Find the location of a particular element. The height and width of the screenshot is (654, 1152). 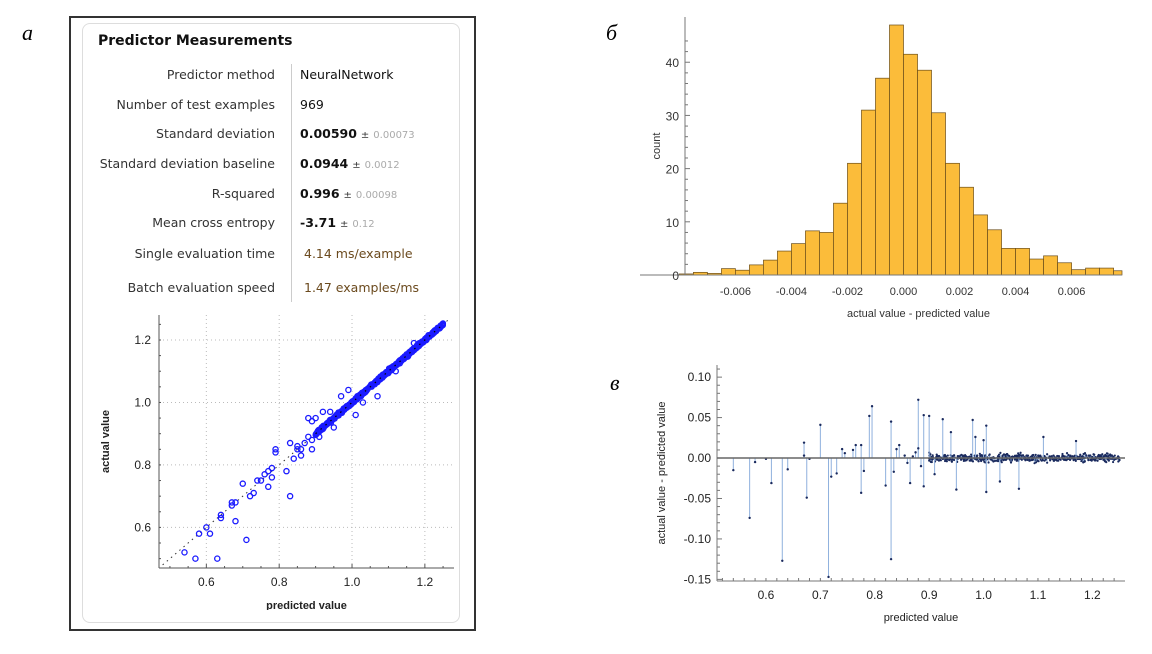

measurement-value: 0.996 ± 0.00098 is located at coordinates (348, 193).